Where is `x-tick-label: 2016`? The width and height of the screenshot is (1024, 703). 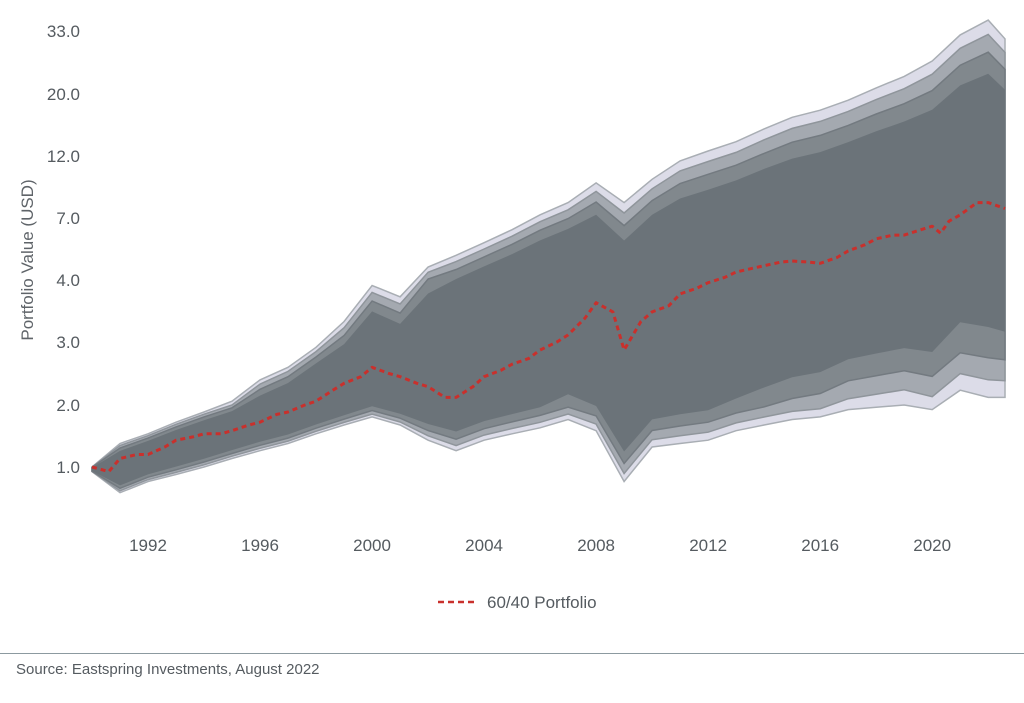 x-tick-label: 2016 is located at coordinates (820, 545).